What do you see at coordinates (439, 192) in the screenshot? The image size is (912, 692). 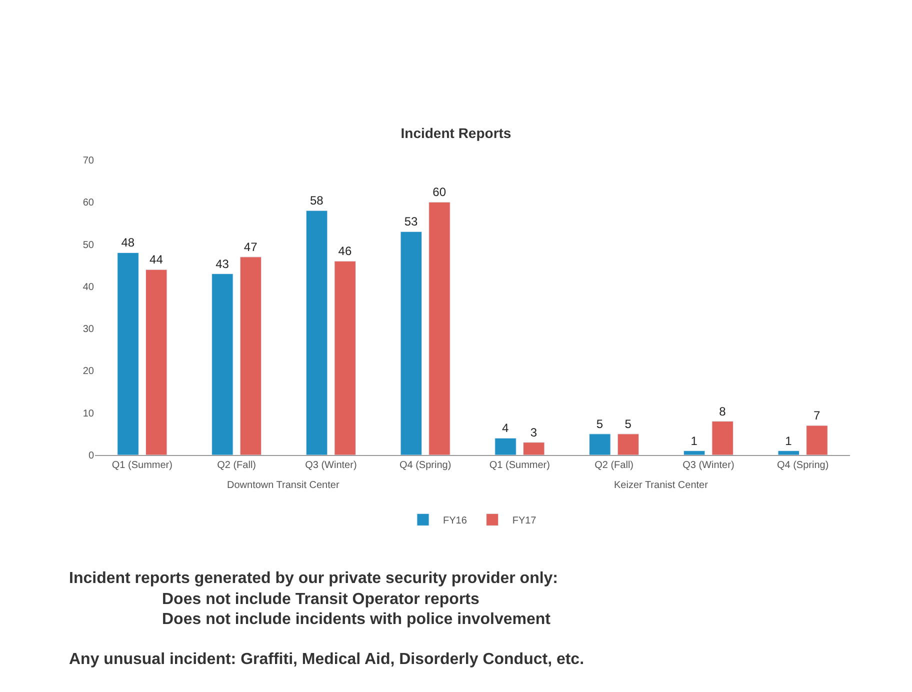 I see `data-label: 60` at bounding box center [439, 192].